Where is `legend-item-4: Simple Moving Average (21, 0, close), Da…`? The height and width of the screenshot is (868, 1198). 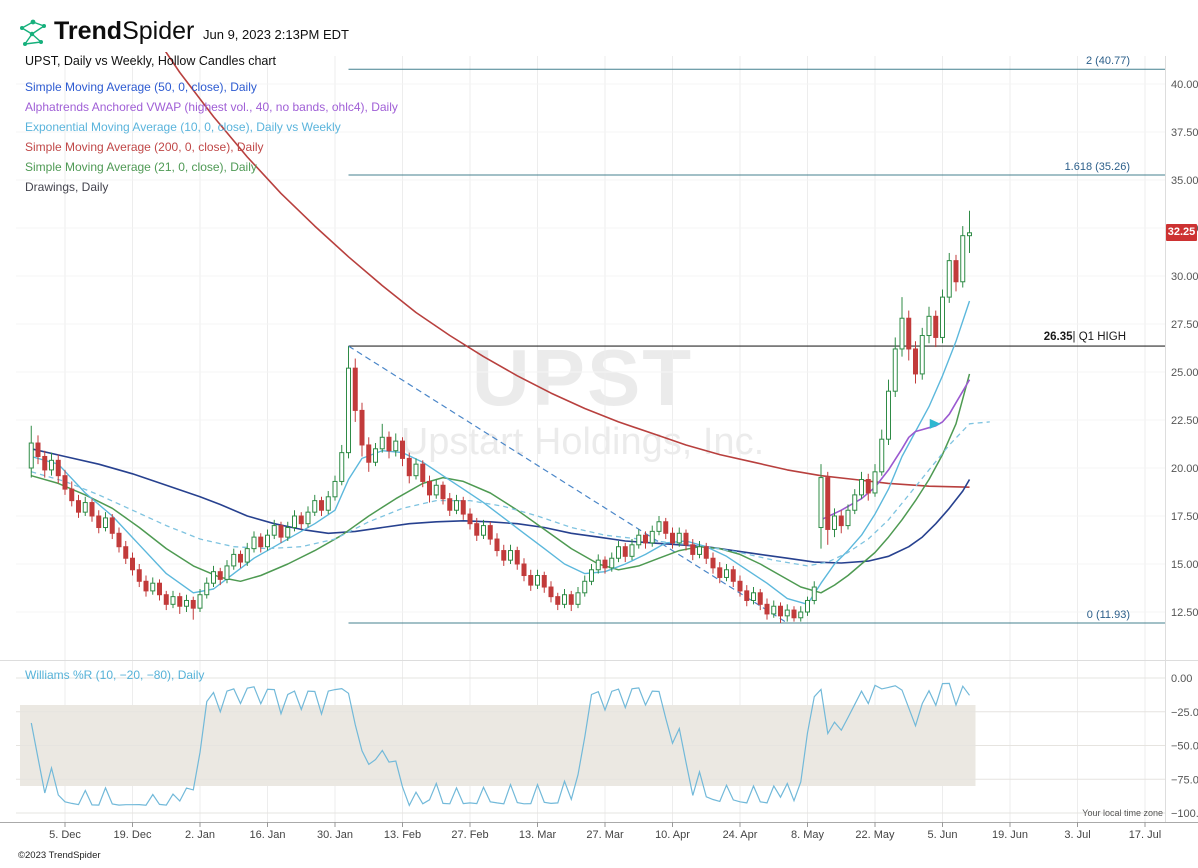
legend-item-4: Simple Moving Average (21, 0, close), Da… is located at coordinates (141, 167).